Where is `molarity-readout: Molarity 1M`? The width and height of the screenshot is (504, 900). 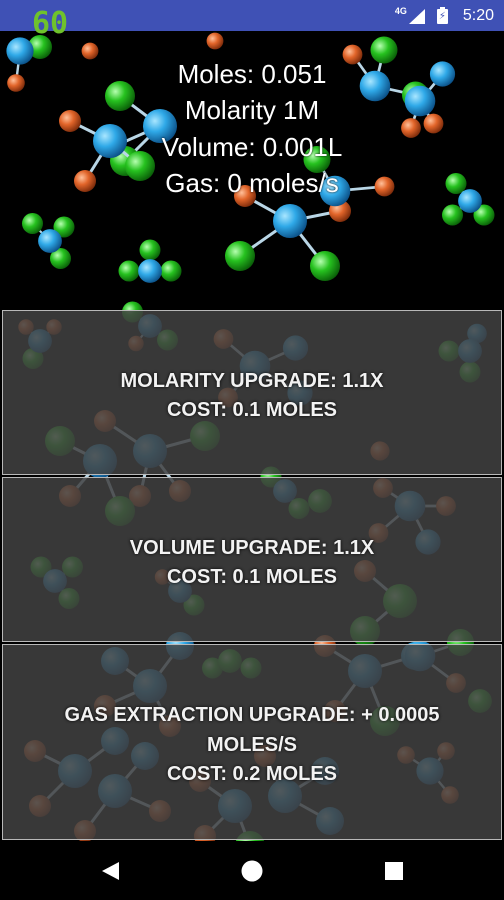
molarity-readout: Molarity 1M is located at coordinates (252, 110).